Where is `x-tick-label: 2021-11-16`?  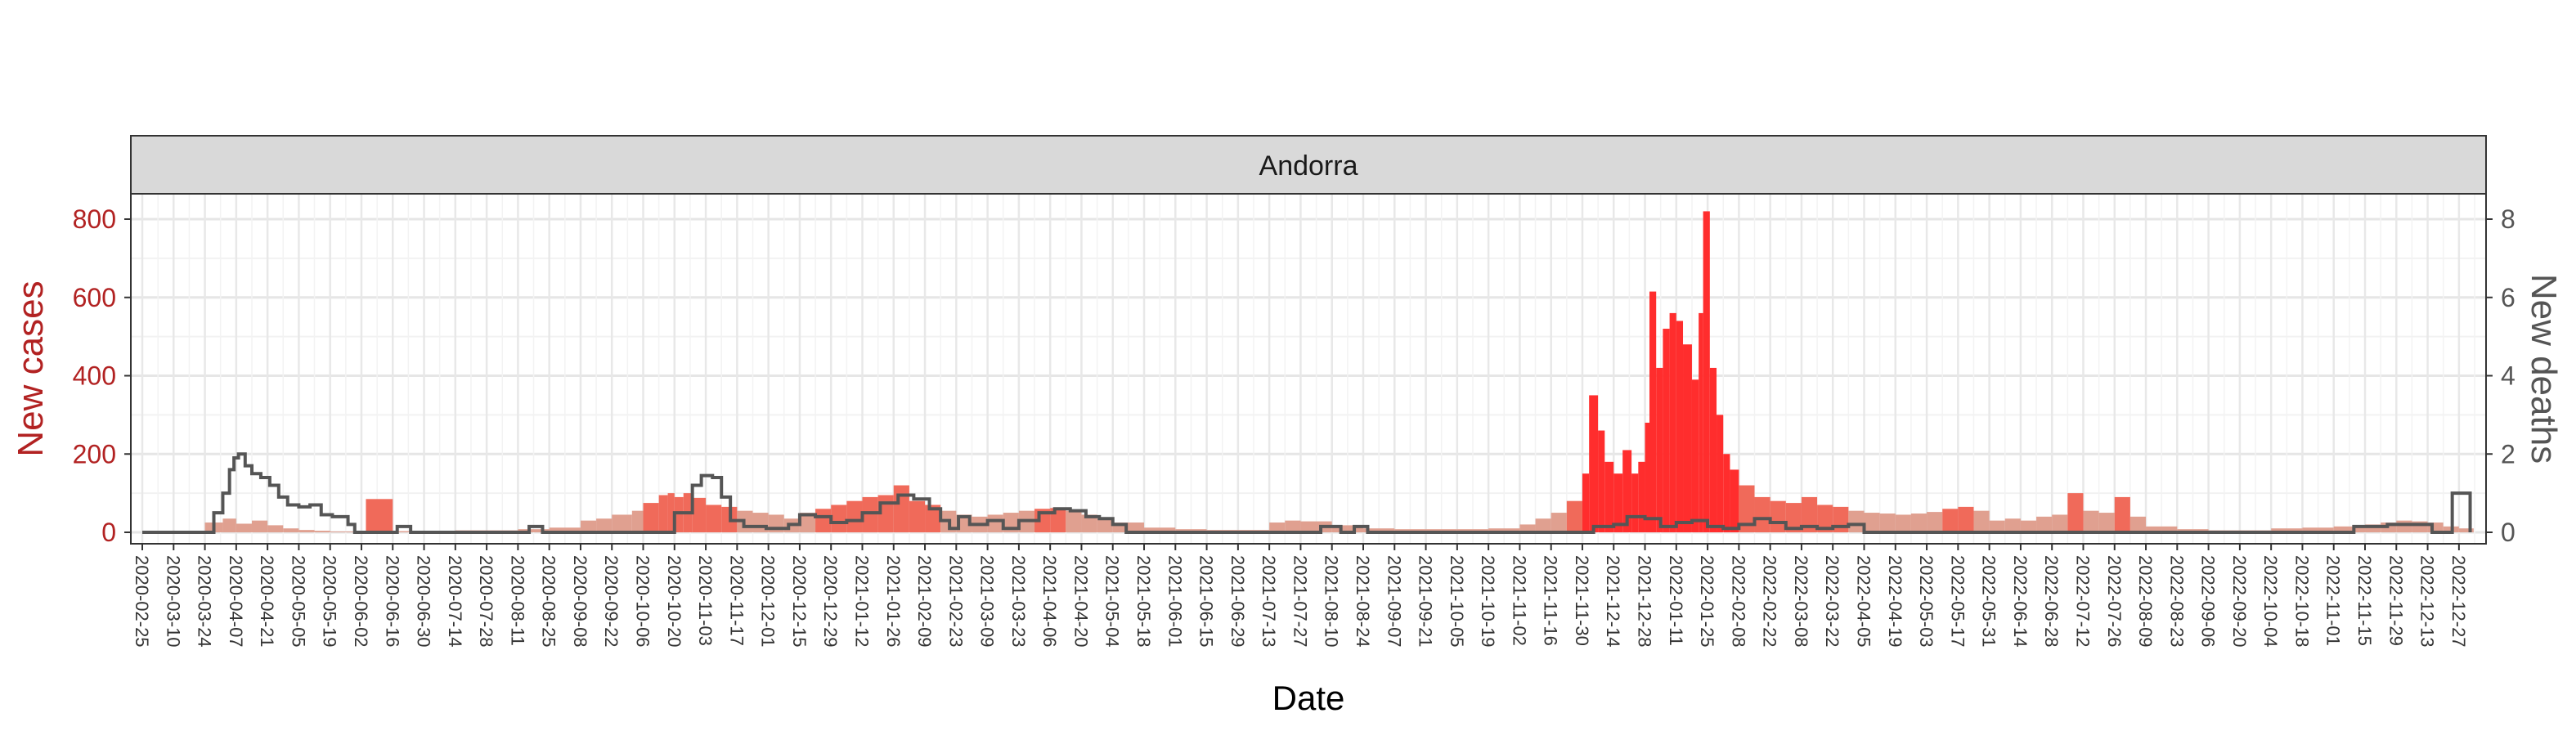
x-tick-label: 2021-11-16 is located at coordinates (1551, 600).